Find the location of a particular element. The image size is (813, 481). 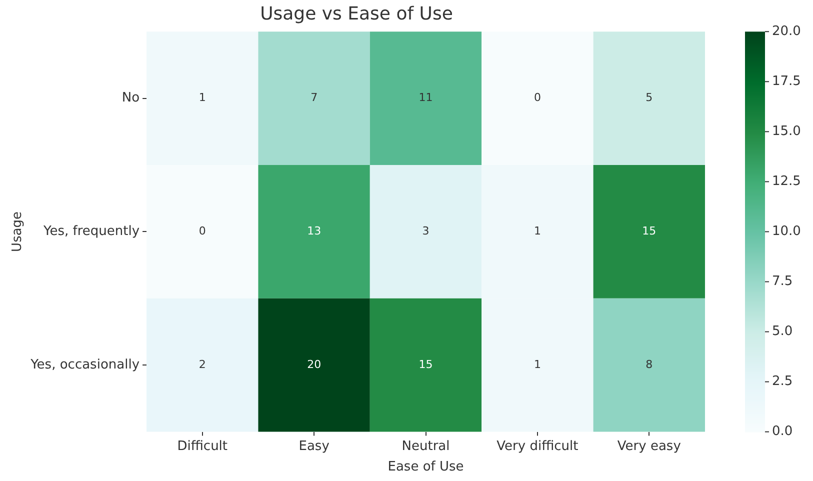

color-bar-label: 15.0 is located at coordinates (786, 132).